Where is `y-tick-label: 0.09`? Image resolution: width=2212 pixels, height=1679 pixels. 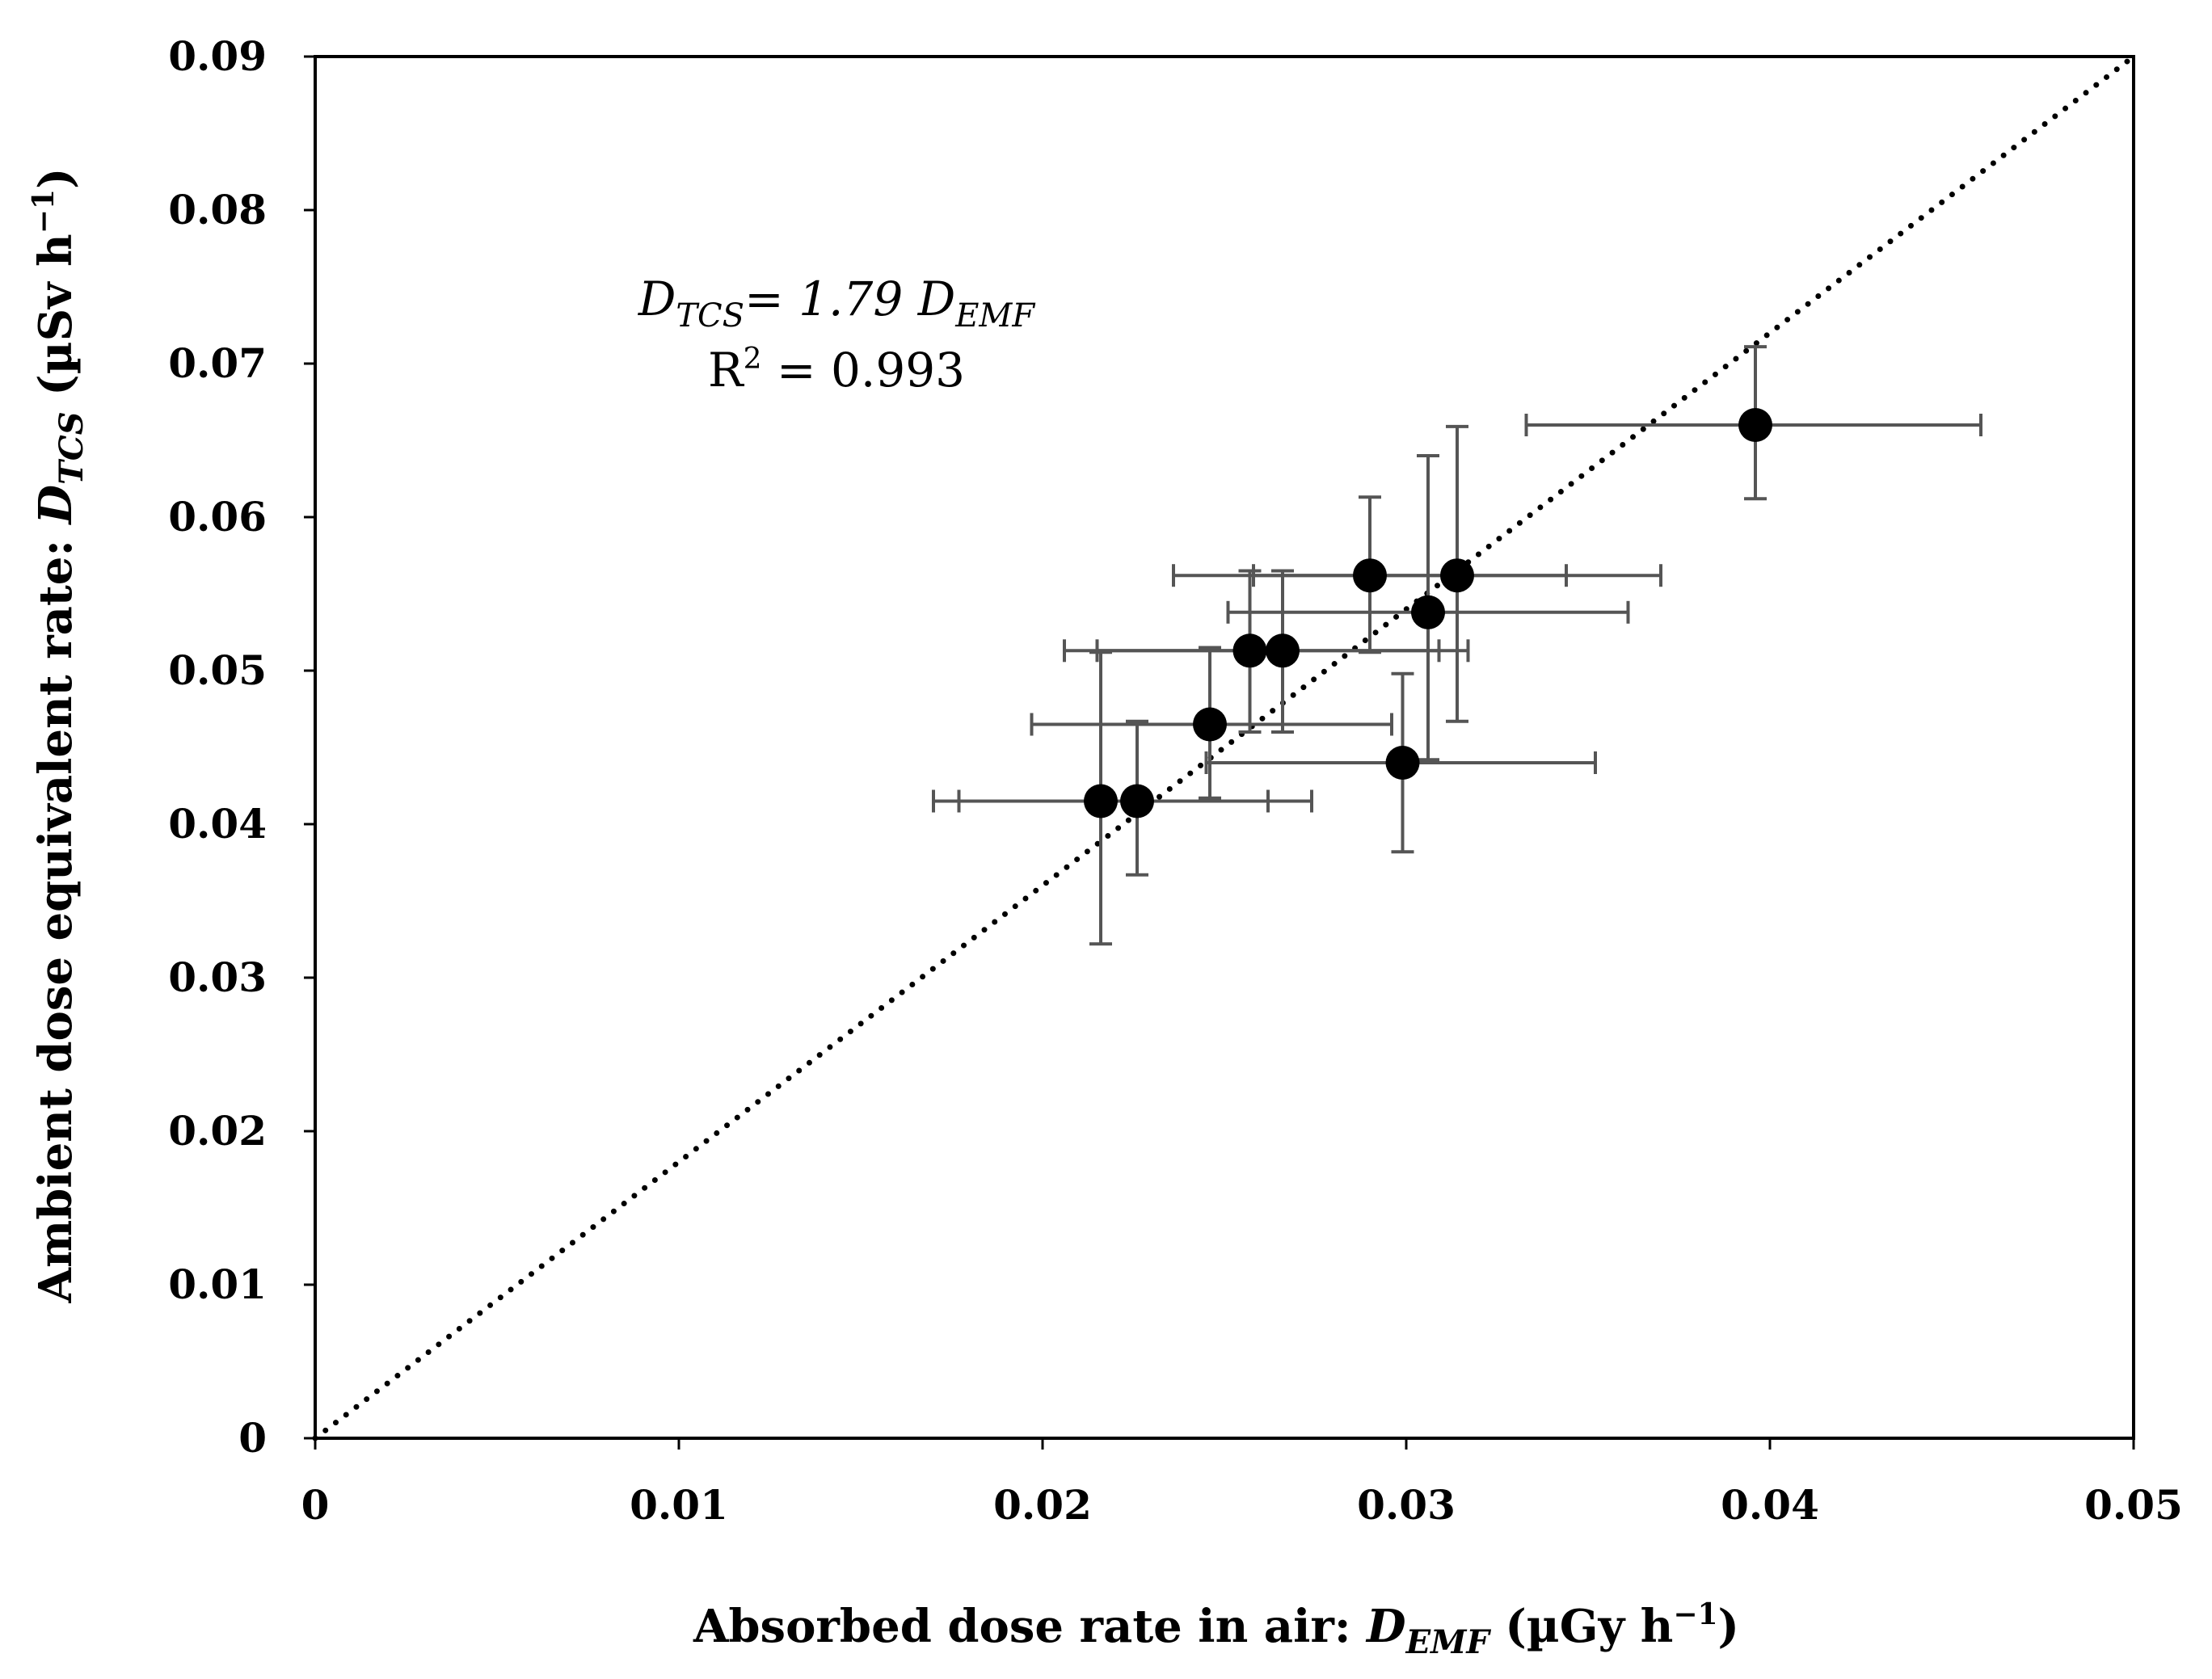 y-tick-label: 0.09 is located at coordinates (217, 56).